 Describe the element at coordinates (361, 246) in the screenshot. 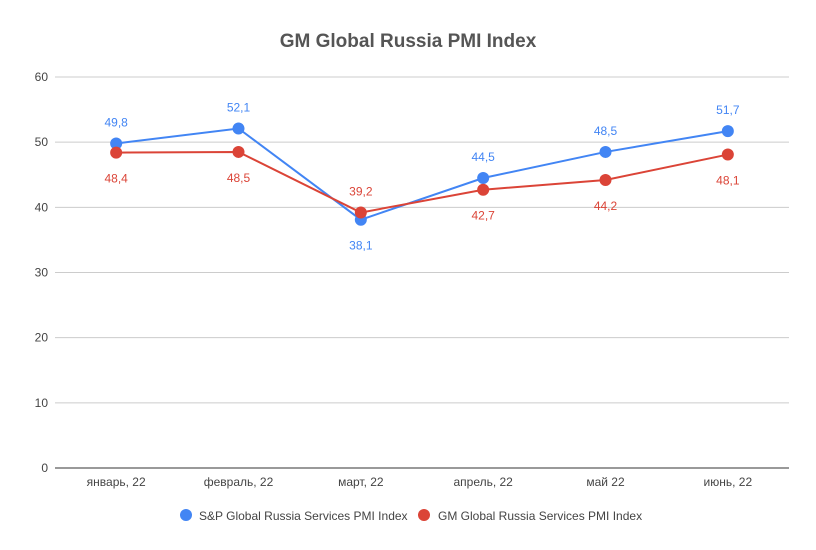

I see `data-label: 38,1` at that location.